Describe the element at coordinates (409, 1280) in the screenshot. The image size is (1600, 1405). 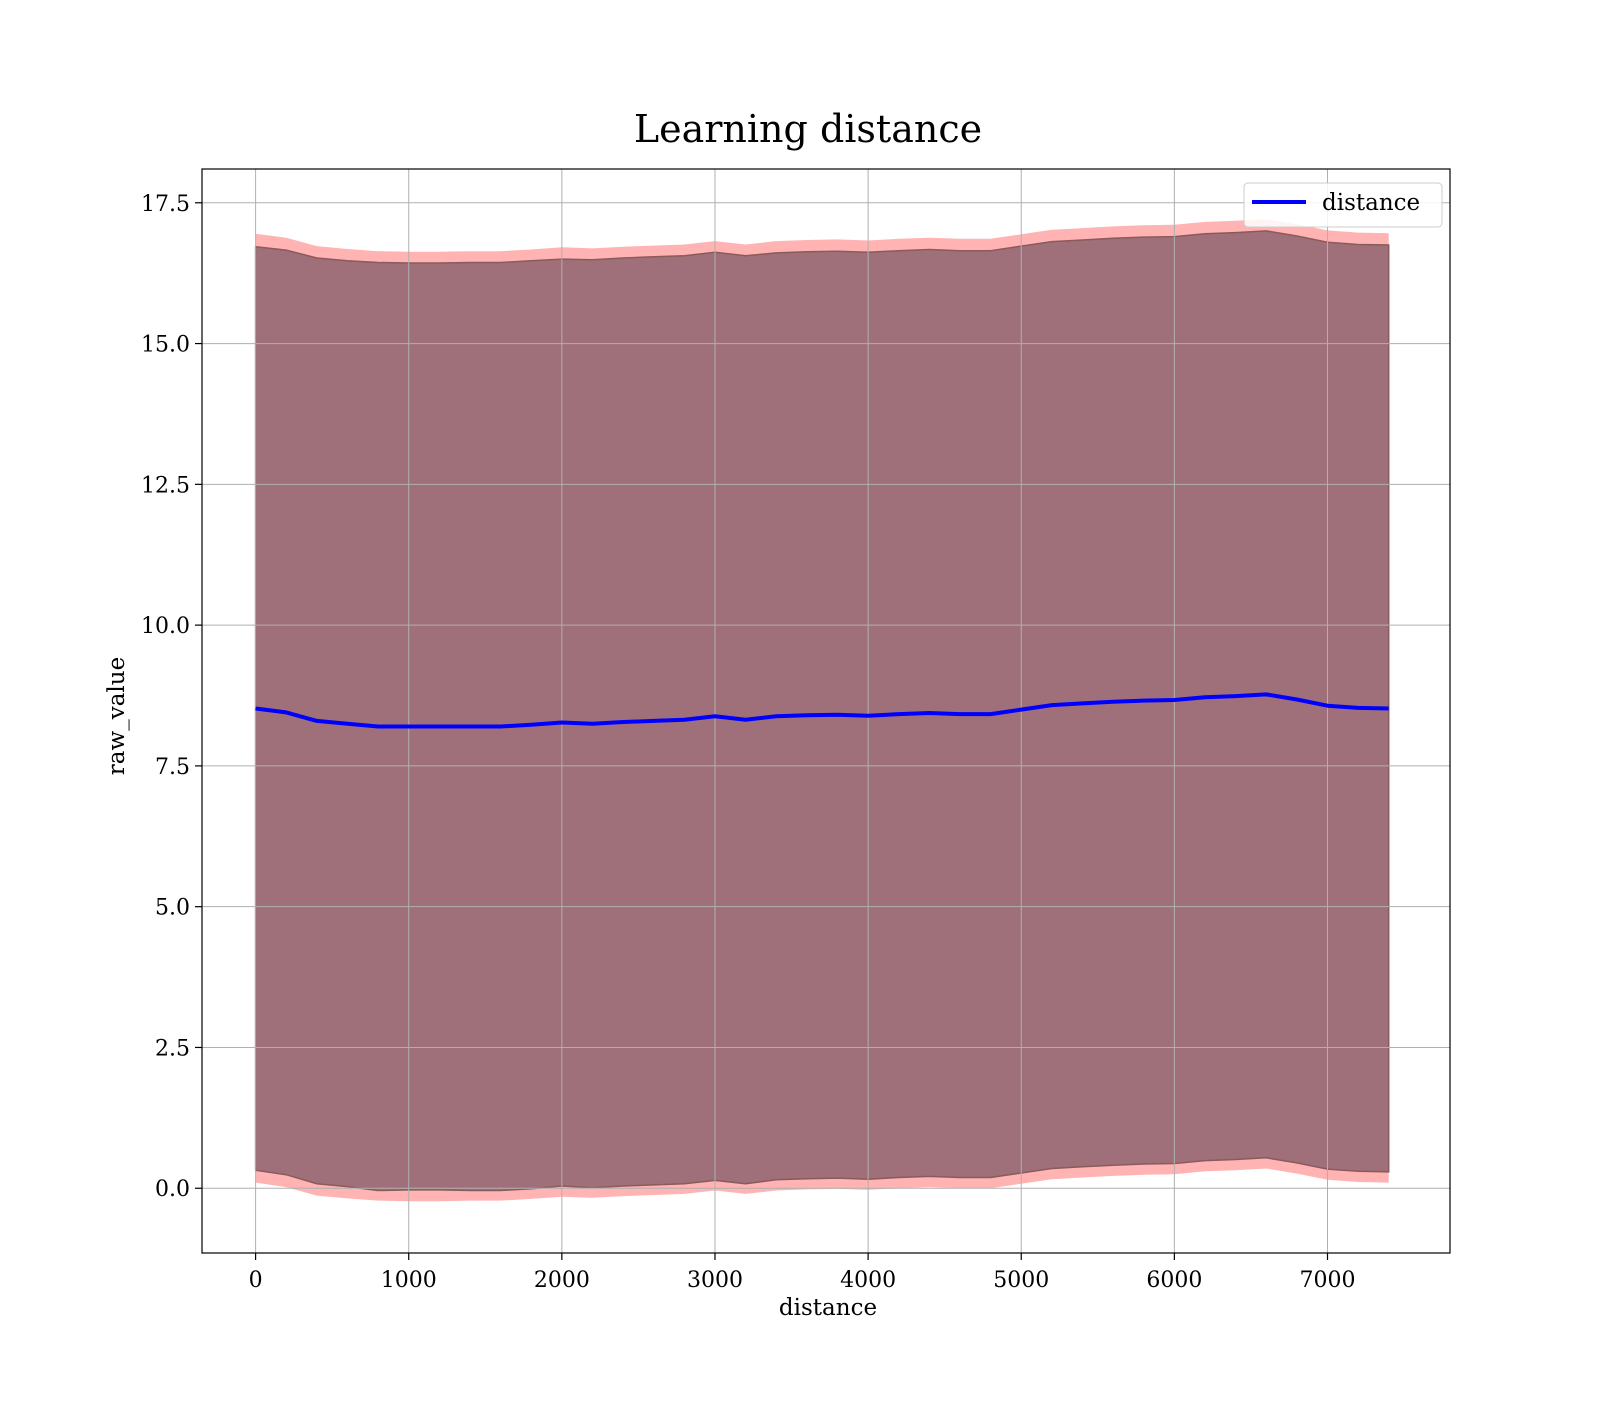
I see `x-tick-label: 1000` at that location.